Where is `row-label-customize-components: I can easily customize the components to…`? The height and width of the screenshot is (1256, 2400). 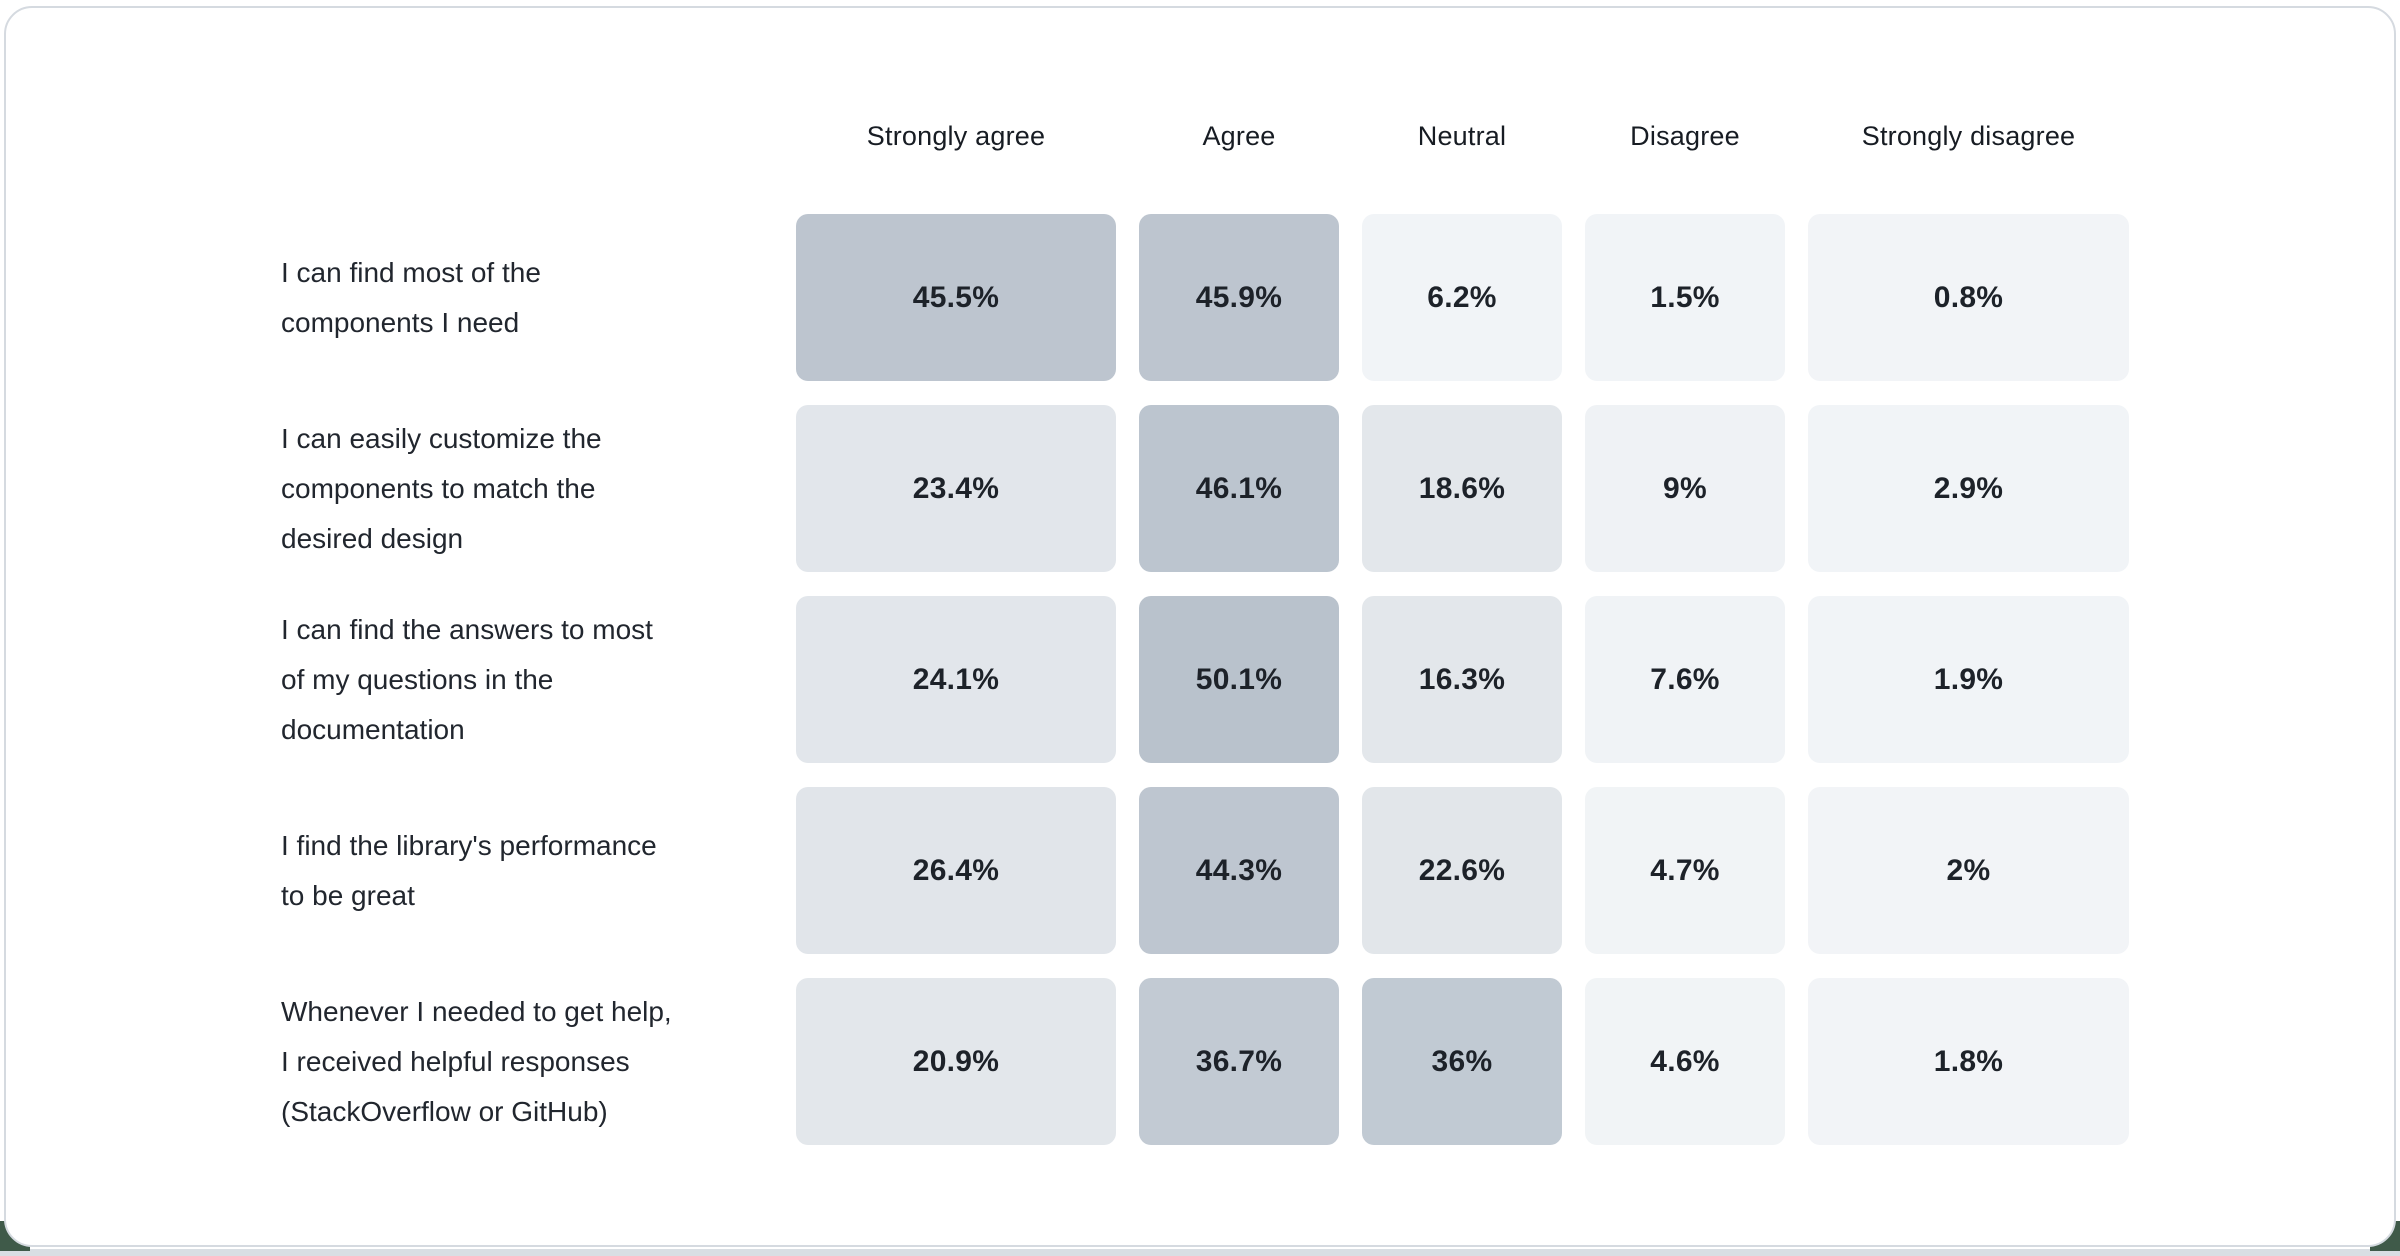
row-label-customize-components: I can easily customize the components to… is located at coordinates (441, 488).